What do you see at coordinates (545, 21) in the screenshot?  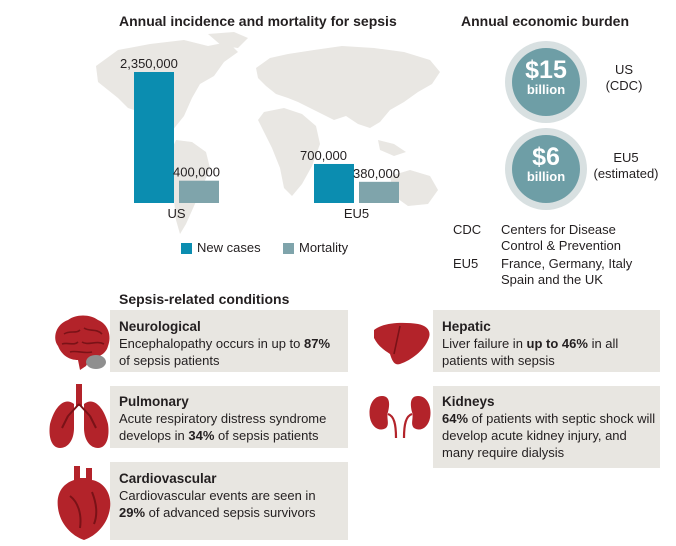 I see `burden-title: Annual economic burden` at bounding box center [545, 21].